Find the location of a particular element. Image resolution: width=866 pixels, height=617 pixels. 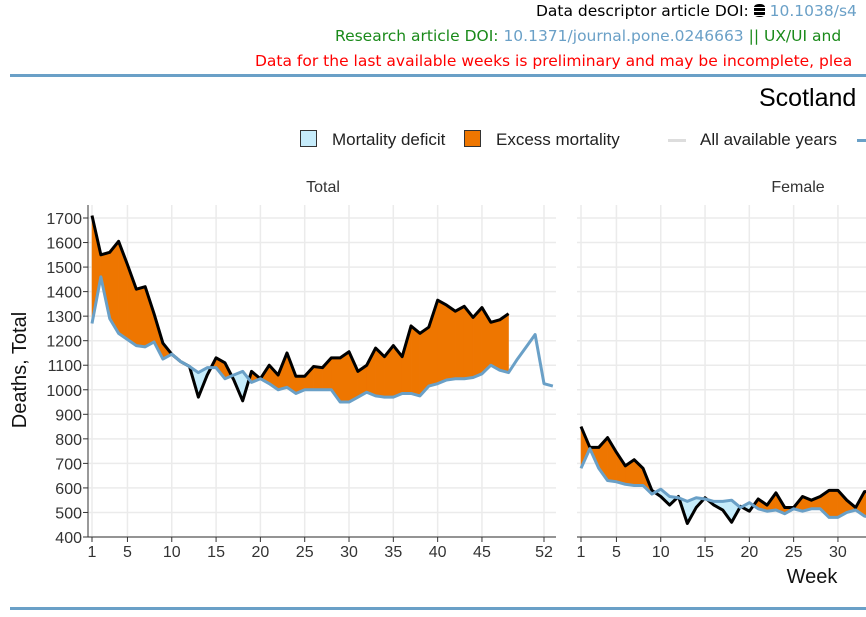

panel-label-total: Total is located at coordinates (323, 187).